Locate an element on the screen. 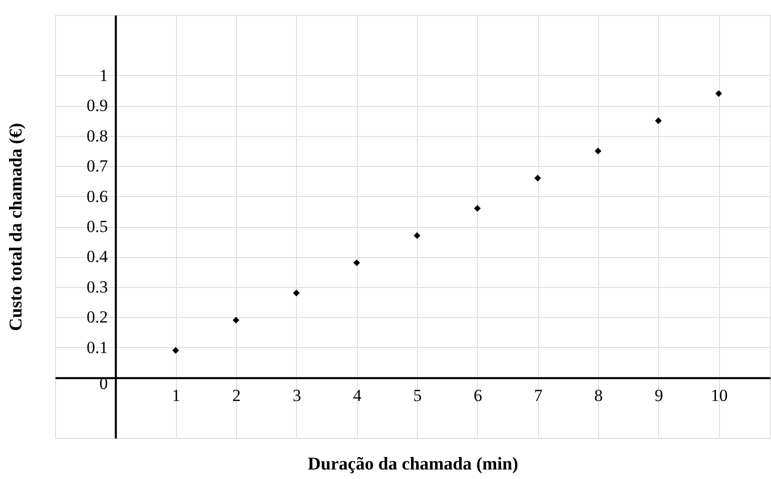 The image size is (771, 479). y-tick-label: 0.9 is located at coordinates (97, 106).